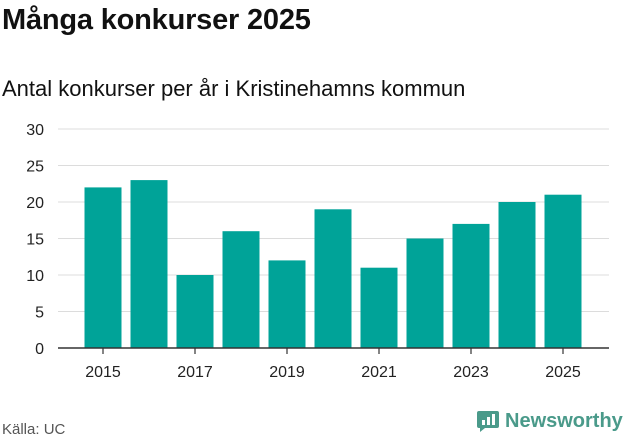 The width and height of the screenshot is (631, 439). I want to click on x-tick-label: 2021, so click(379, 372).